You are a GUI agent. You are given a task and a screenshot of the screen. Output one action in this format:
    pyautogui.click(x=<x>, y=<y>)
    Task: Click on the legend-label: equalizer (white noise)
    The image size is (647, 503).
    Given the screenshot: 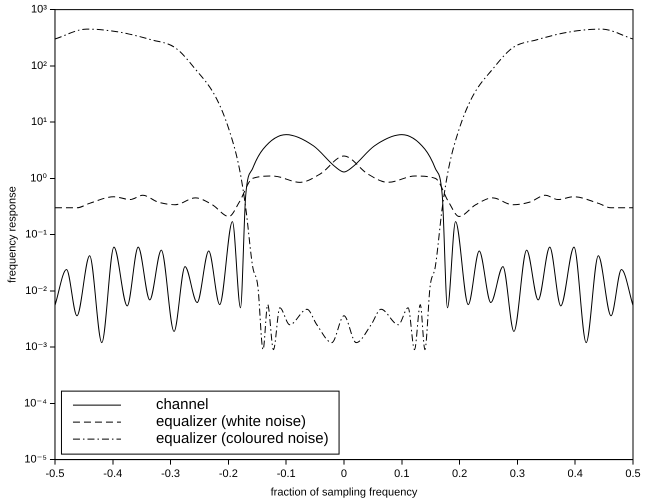 What is the action you would take?
    pyautogui.click(x=231, y=421)
    